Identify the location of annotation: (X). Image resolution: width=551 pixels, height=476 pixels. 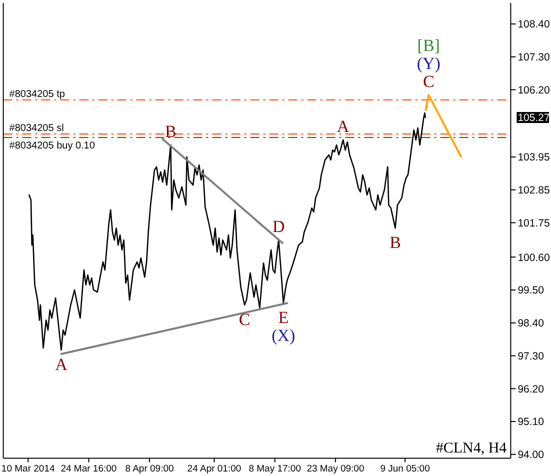
(284, 336).